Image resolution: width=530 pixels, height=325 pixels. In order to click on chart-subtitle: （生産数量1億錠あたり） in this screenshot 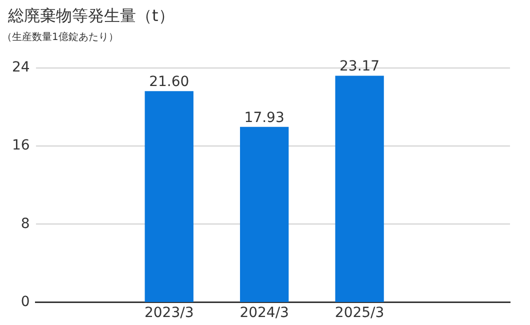, I will do `click(60, 37)`.